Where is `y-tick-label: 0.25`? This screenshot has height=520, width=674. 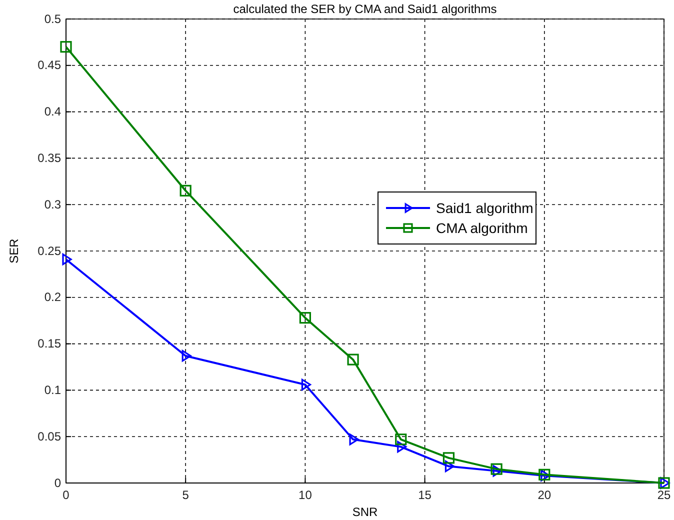
y-tick-label: 0.25 is located at coordinates (50, 251).